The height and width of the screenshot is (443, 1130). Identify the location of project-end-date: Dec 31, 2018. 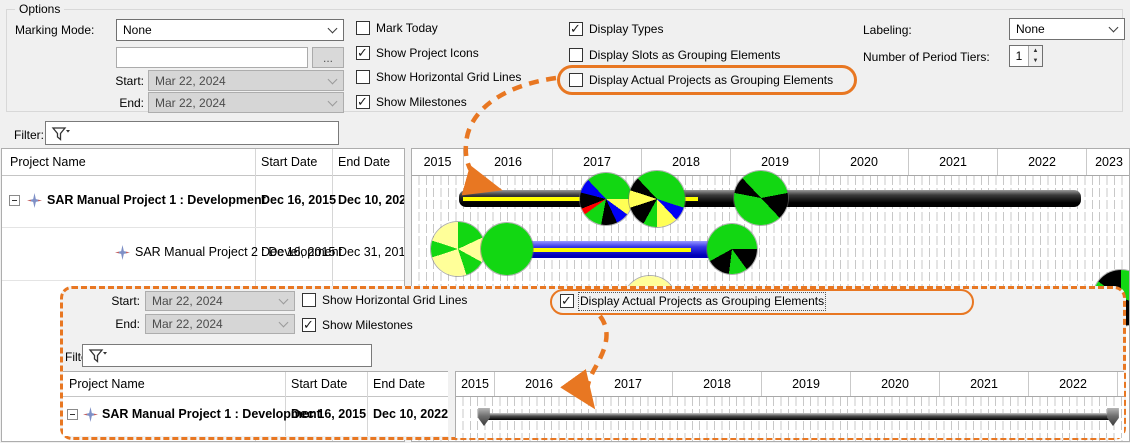
(371, 252).